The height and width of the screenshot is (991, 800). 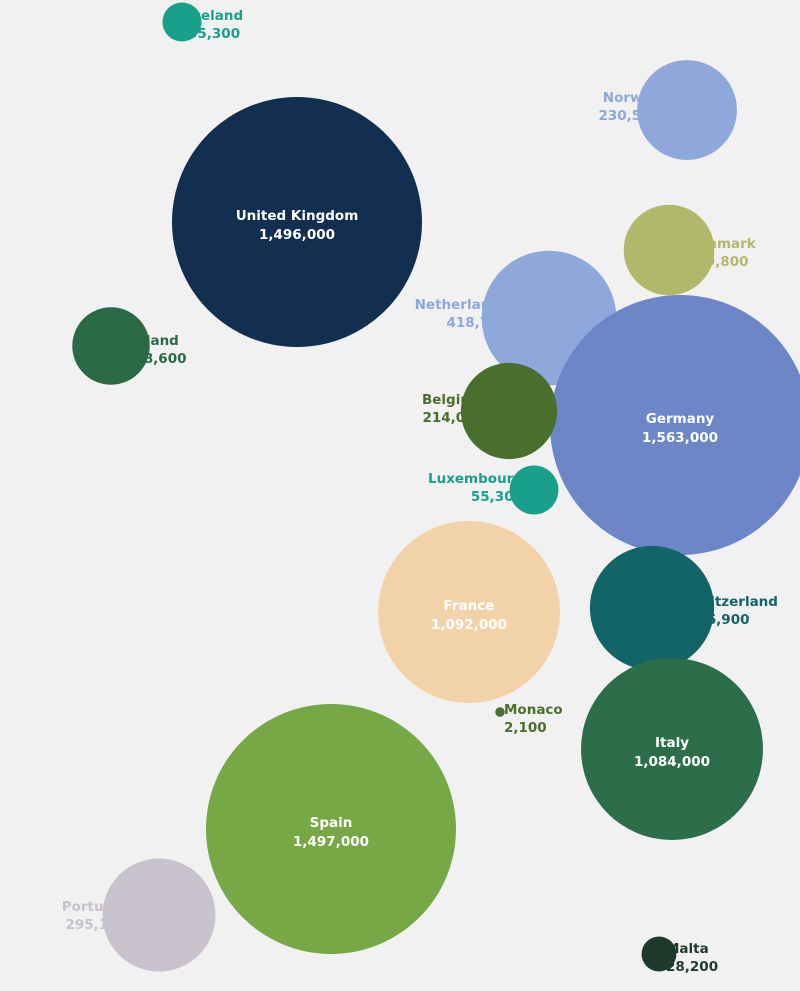 I want to click on label-spain: Spain, so click(x=331, y=823).